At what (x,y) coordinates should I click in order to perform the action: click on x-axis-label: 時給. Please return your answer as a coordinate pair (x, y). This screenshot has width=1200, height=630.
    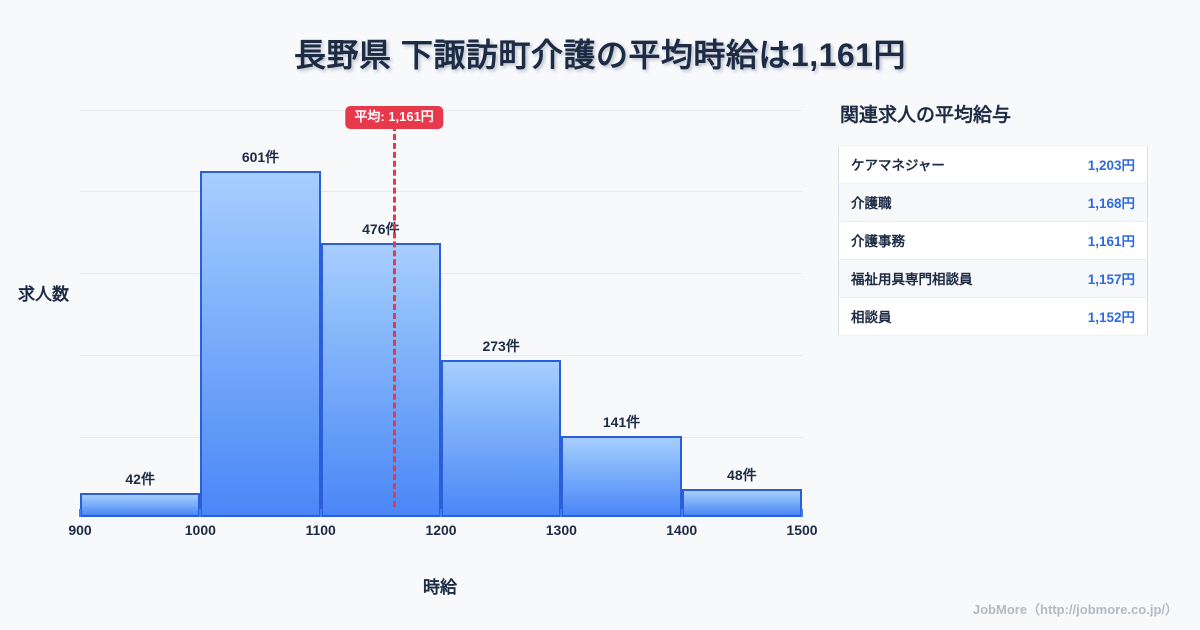
    Looking at the image, I should click on (440, 587).